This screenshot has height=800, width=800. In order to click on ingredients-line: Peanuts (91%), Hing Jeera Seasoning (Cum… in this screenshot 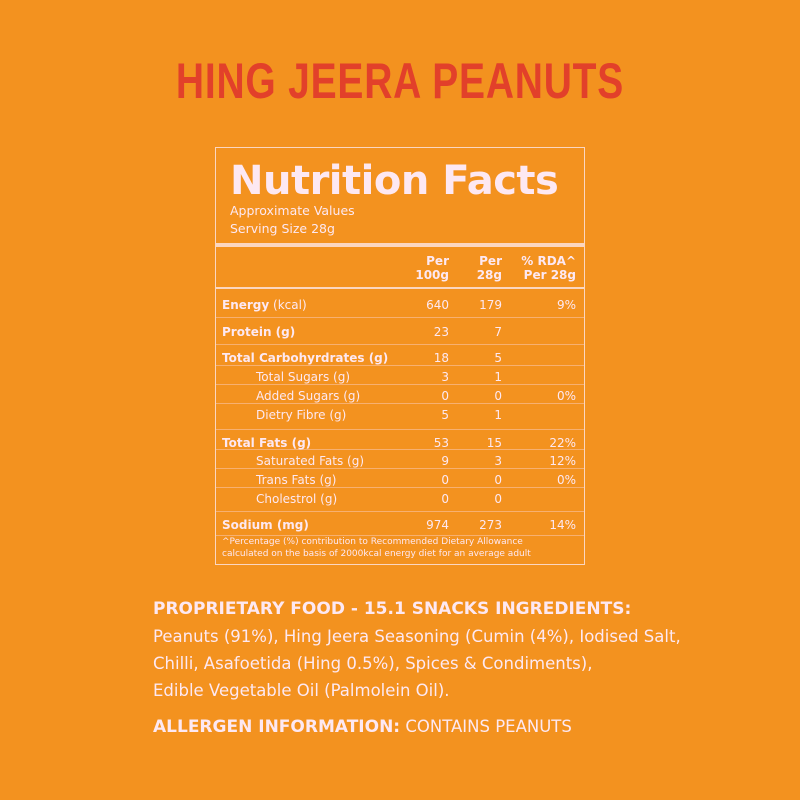, I will do `click(417, 636)`.